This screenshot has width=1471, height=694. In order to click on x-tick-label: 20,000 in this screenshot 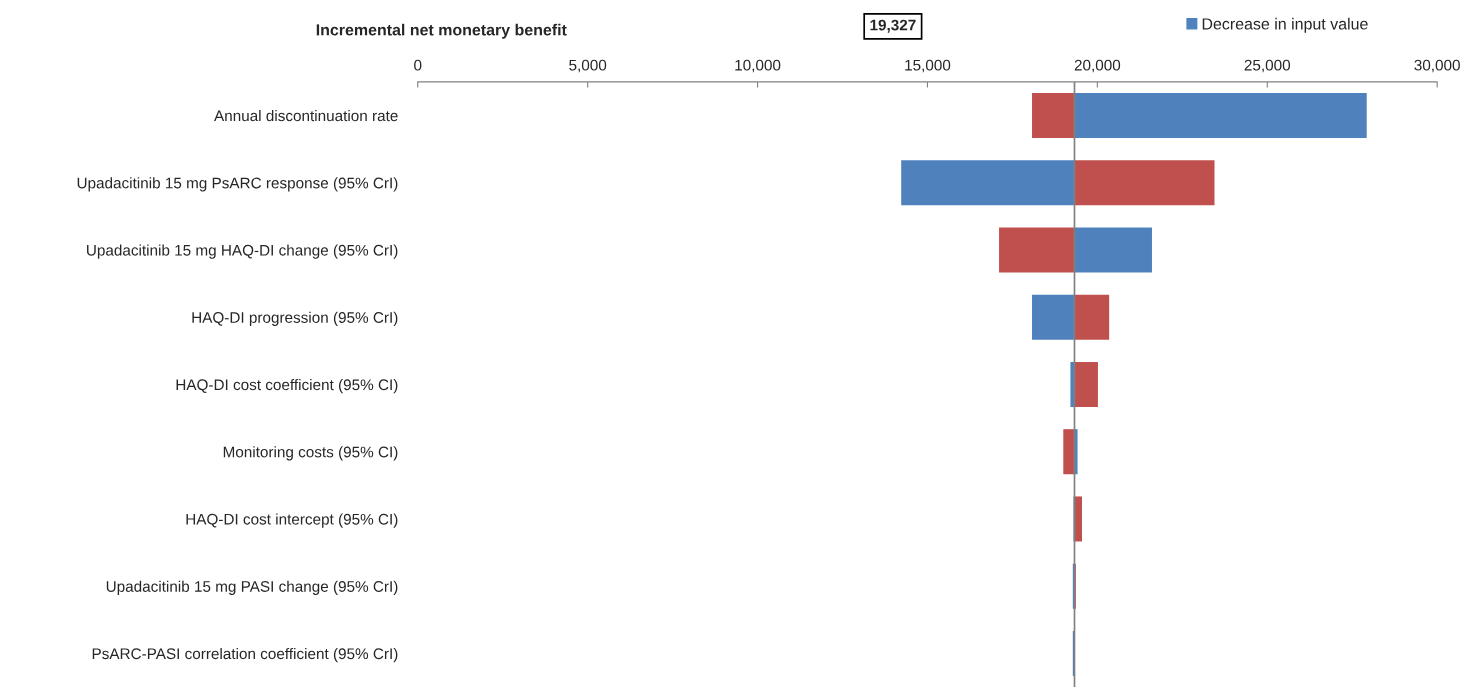, I will do `click(1097, 66)`.